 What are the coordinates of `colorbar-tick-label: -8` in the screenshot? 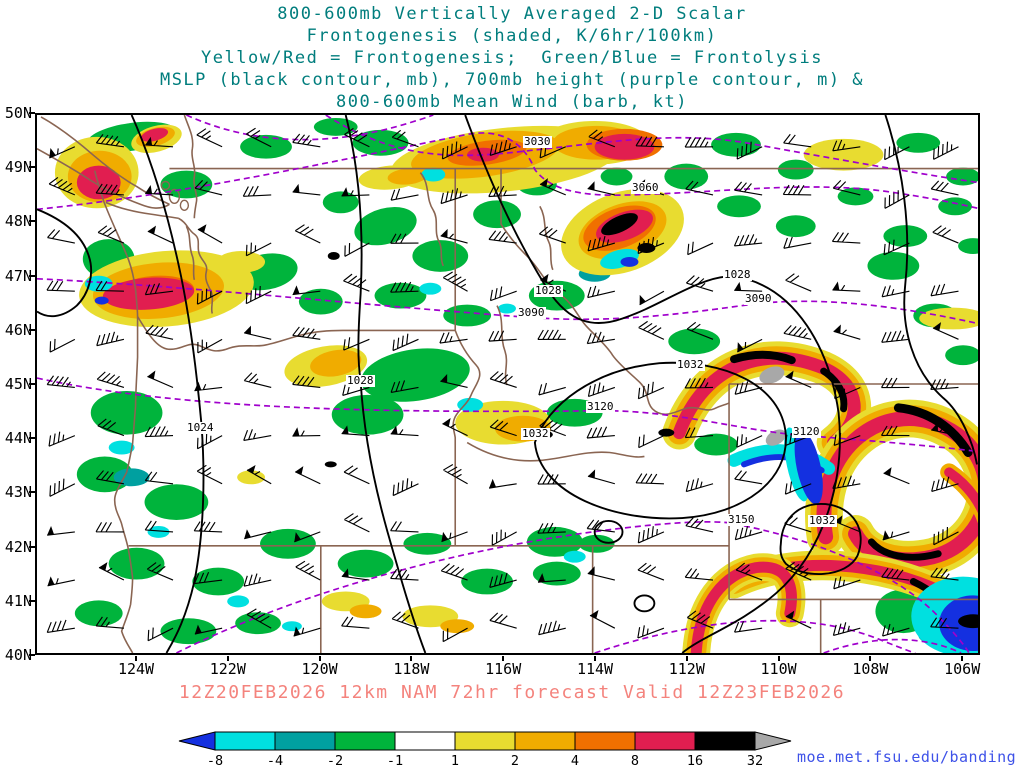 It's located at (215, 760).